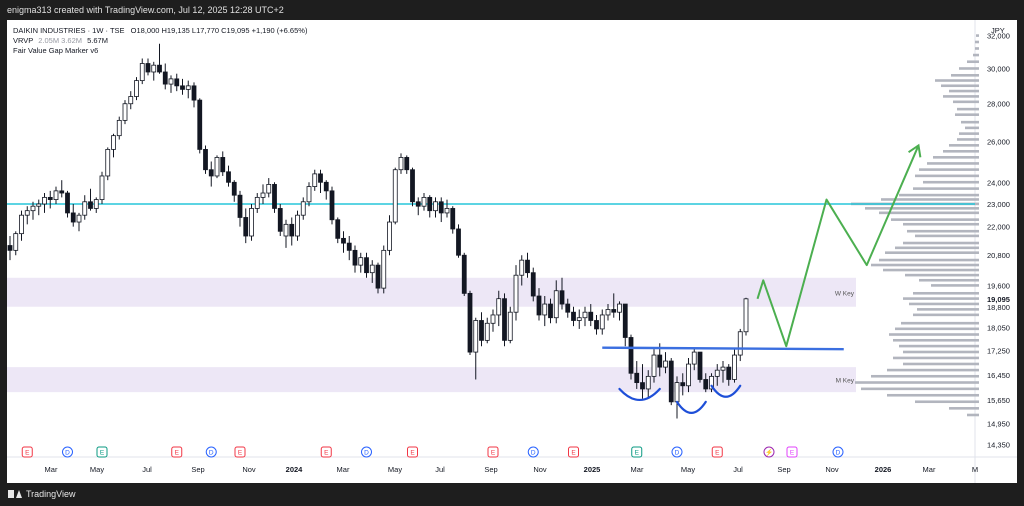 The width and height of the screenshot is (1024, 506). I want to click on fvg-indicator-row: Fair Value Gap Marker v6, so click(56, 50).